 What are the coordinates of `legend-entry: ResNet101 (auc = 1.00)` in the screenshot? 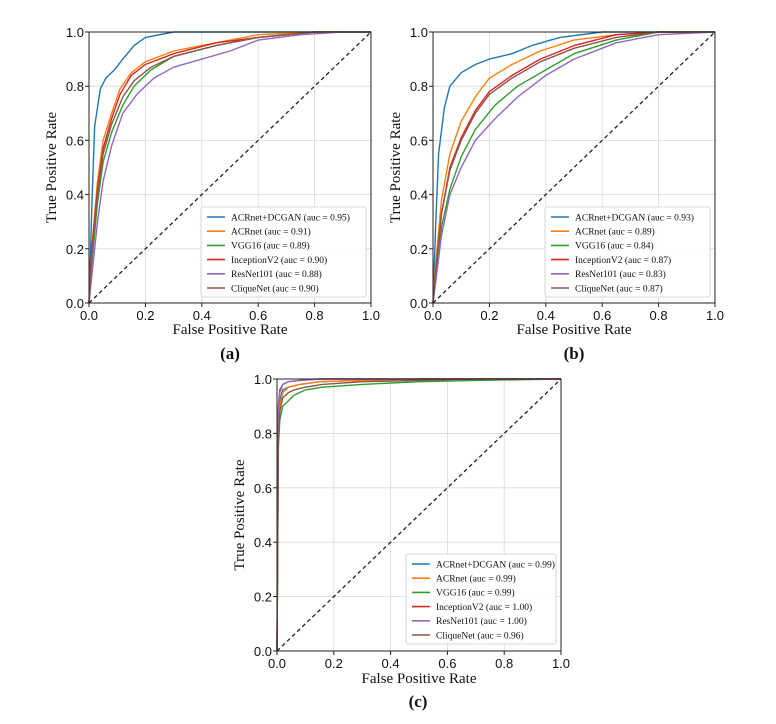 It's located at (481, 621).